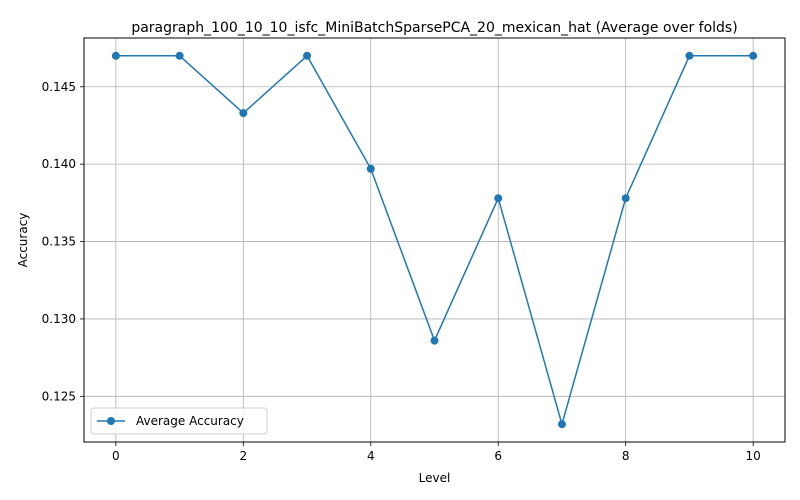 This screenshot has height=500, width=800. I want to click on x-axis-ticks: 0 2 4 6 8 10, so click(436, 452).